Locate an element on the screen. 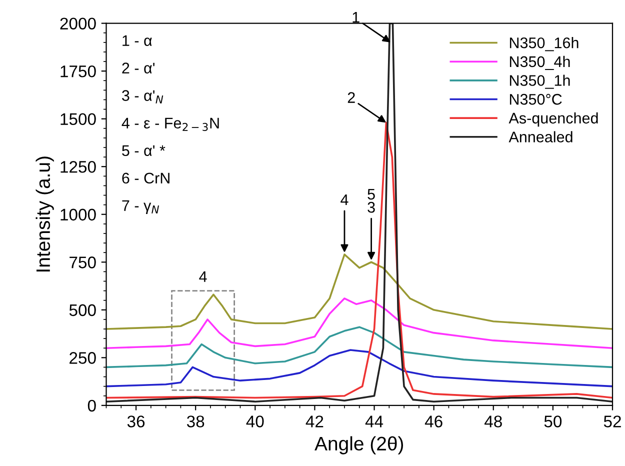 The height and width of the screenshot is (466, 625). y-tick-label: 250 is located at coordinates (83, 358).